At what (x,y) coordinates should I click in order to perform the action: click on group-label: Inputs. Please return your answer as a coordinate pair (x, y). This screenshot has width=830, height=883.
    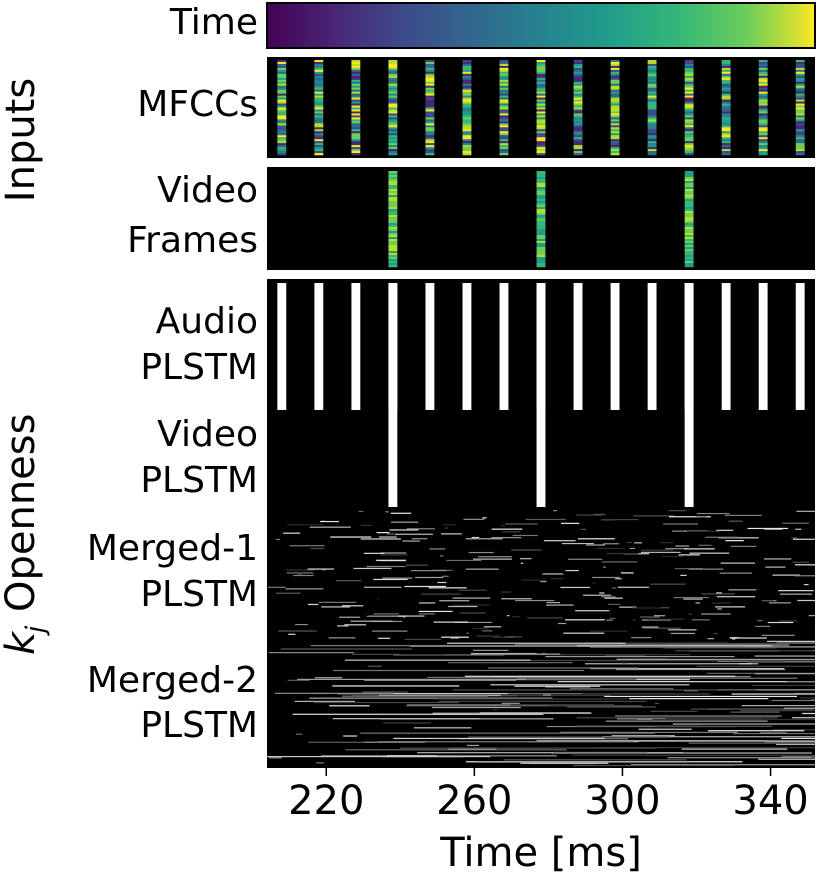
    Looking at the image, I should click on (22, 140).